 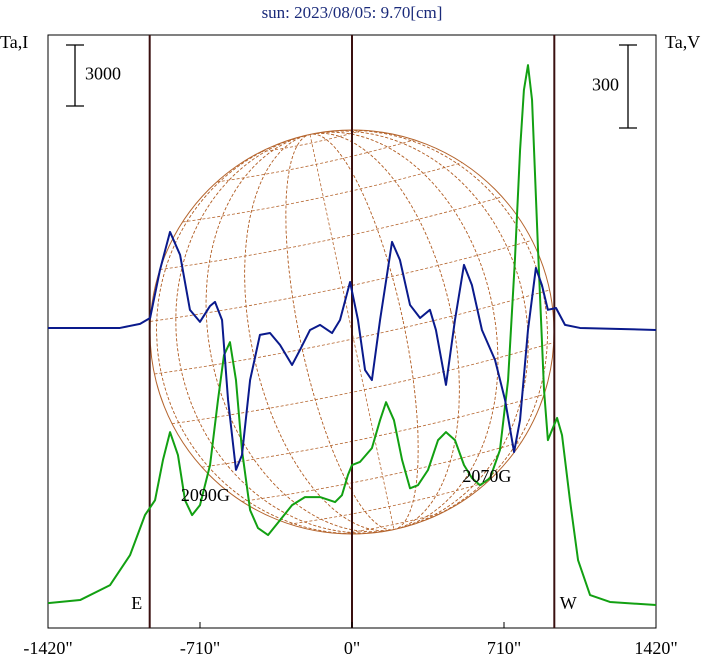 What do you see at coordinates (486, 476) in the screenshot?
I see `annotation: 2070G` at bounding box center [486, 476].